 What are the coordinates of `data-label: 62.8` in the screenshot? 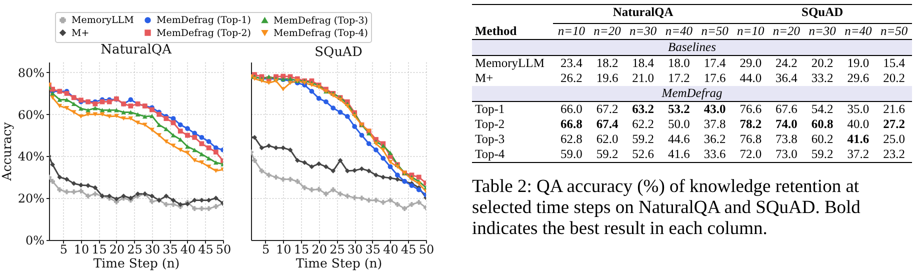 It's located at (571, 139).